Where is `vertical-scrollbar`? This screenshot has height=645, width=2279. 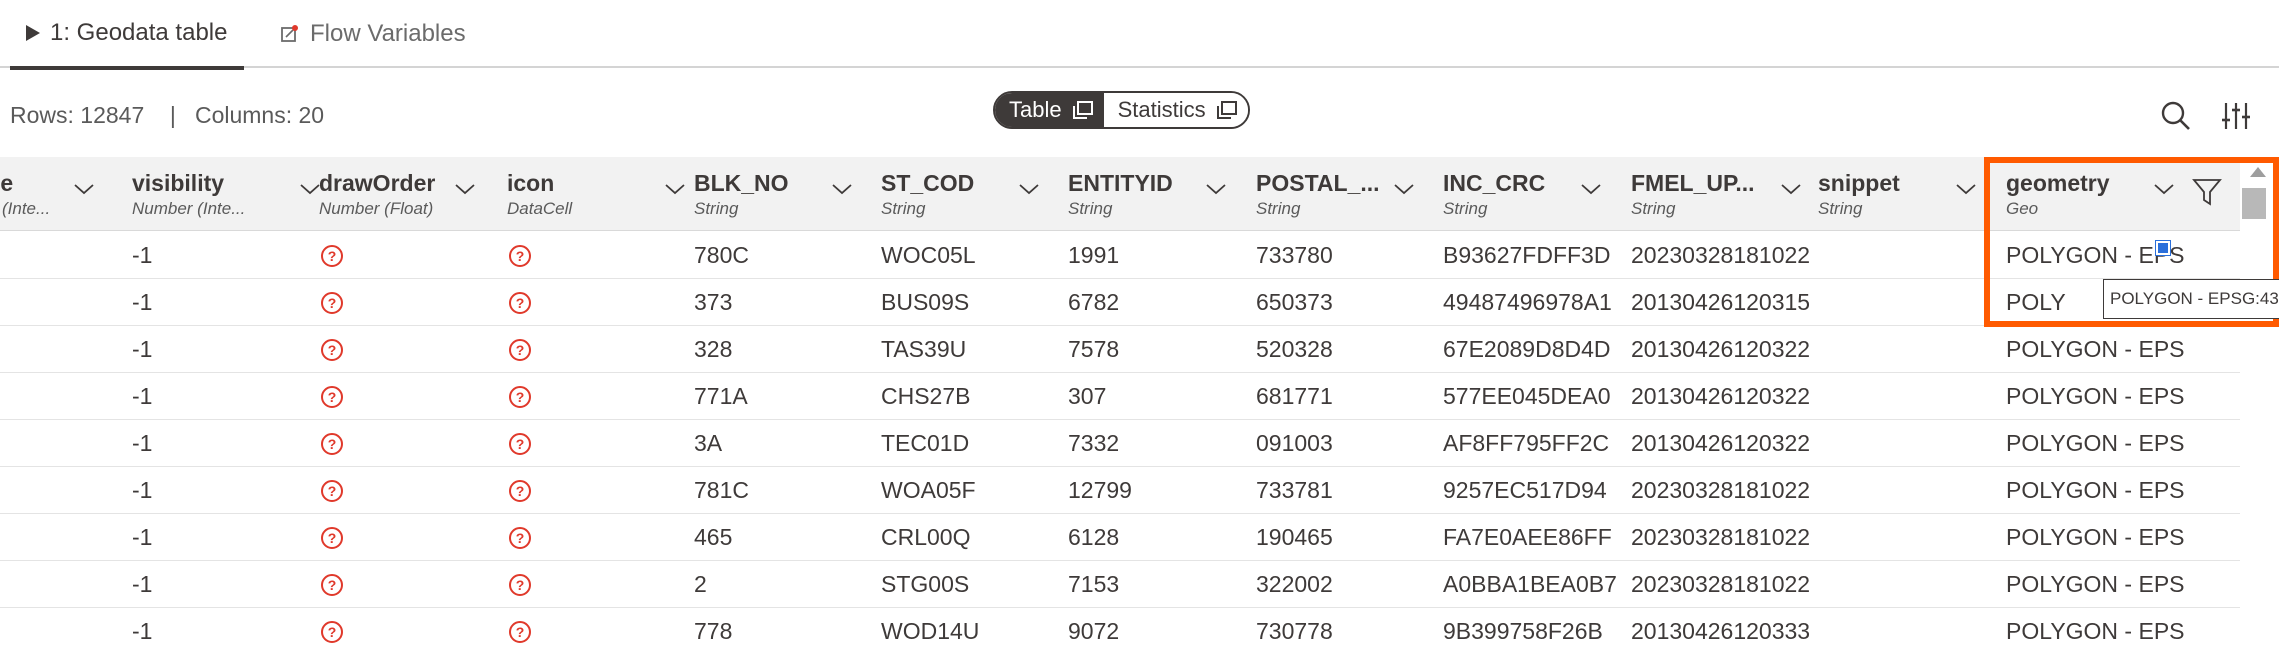 vertical-scrollbar is located at coordinates (2259, 401).